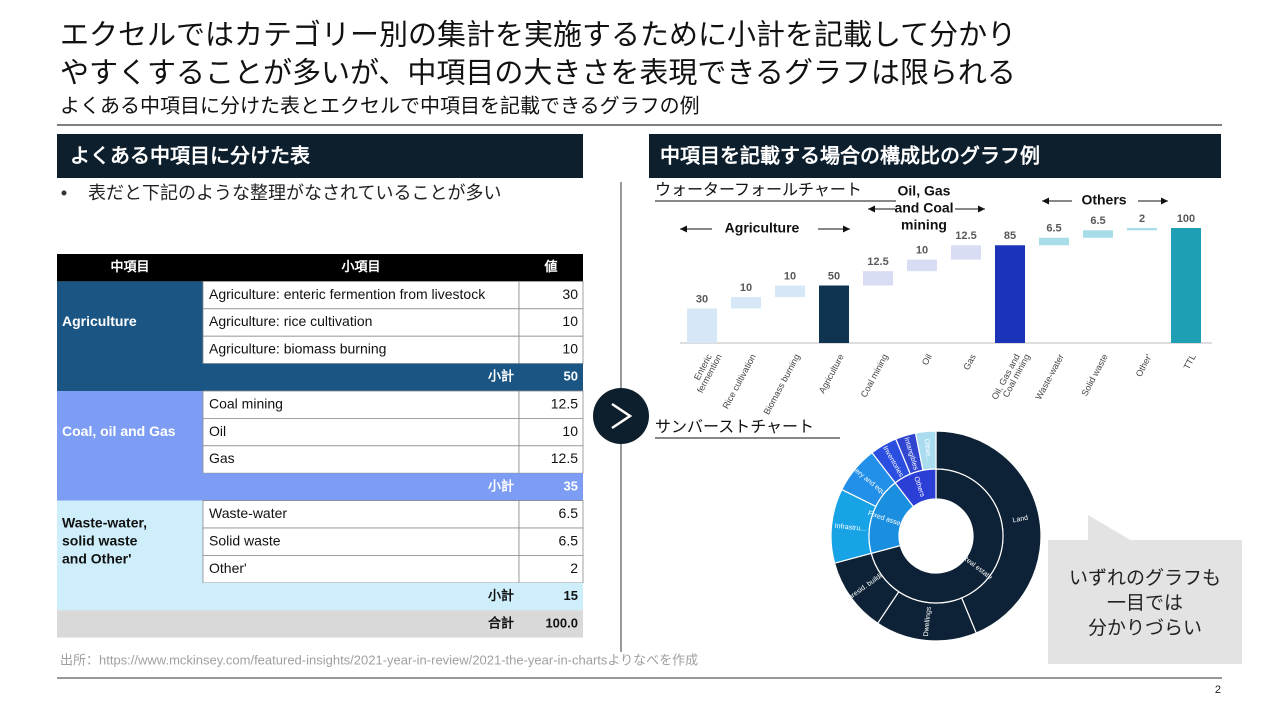 The height and width of the screenshot is (720, 1280). Describe the element at coordinates (928, 621) in the screenshot. I see `segment-label: Dwellings` at that location.